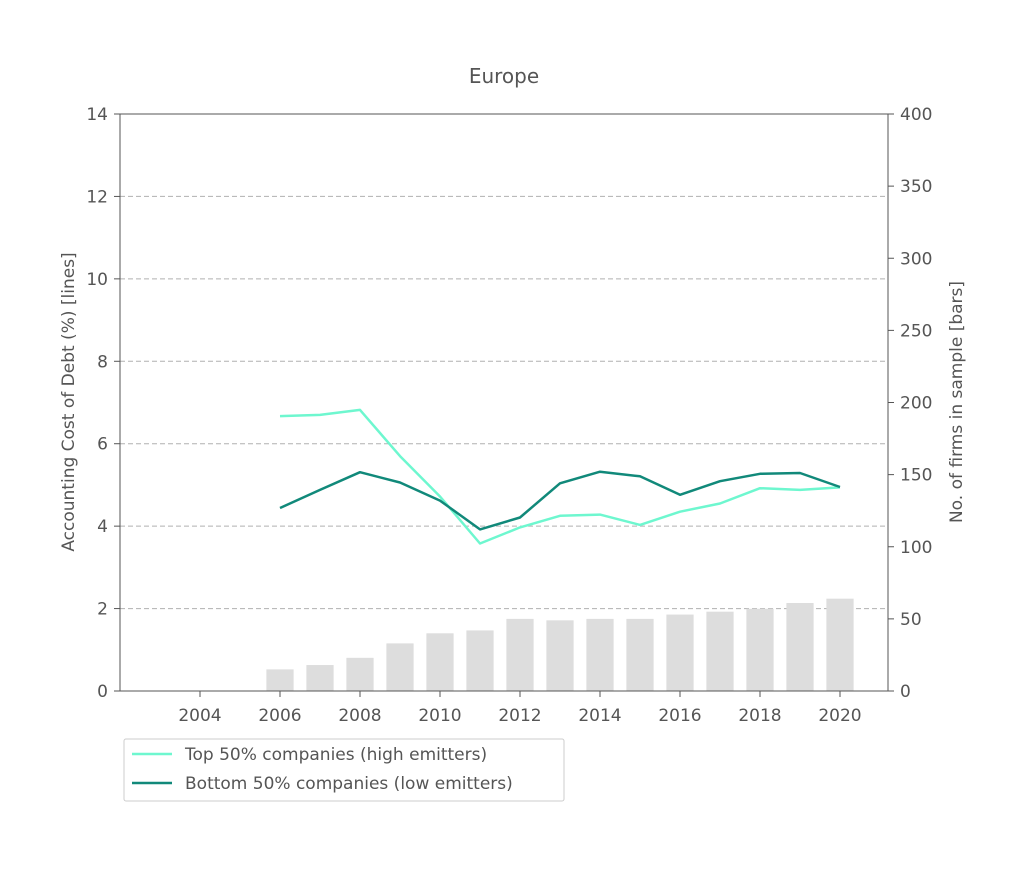 The width and height of the screenshot is (1024, 870). Describe the element at coordinates (839, 716) in the screenshot. I see `x-tick-label: 2020` at that location.